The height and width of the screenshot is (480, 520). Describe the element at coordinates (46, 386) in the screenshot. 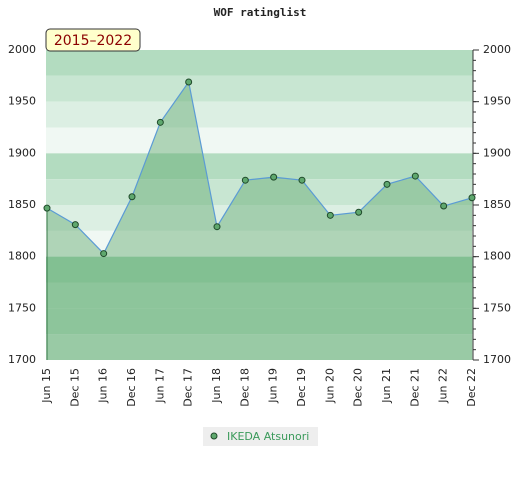

I see `x-tick-label: Jun 15` at that location.